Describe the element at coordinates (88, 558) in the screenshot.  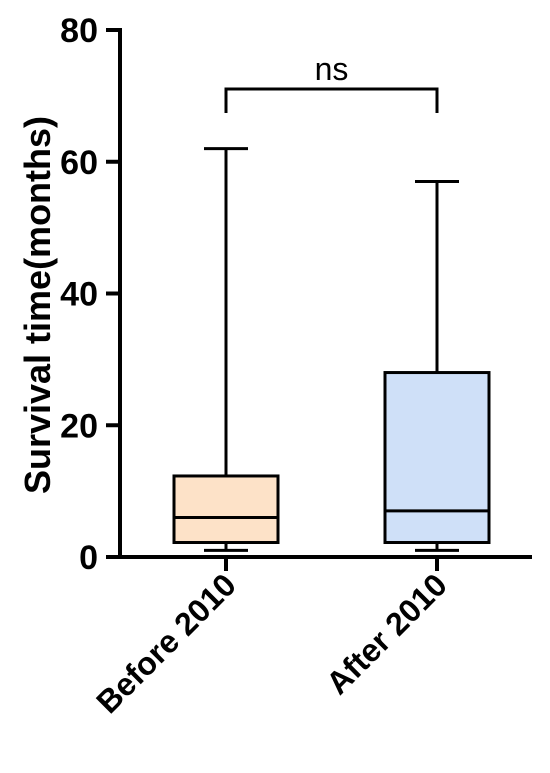
I see `y-tick-label: 0` at that location.